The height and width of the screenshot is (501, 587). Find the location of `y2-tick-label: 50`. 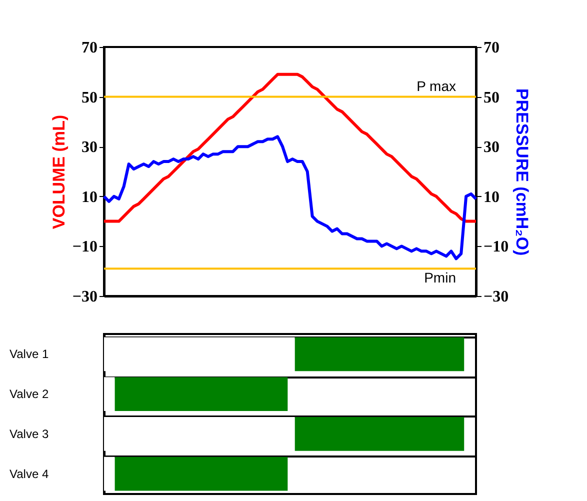

y2-tick-label: 50 is located at coordinates (492, 97).